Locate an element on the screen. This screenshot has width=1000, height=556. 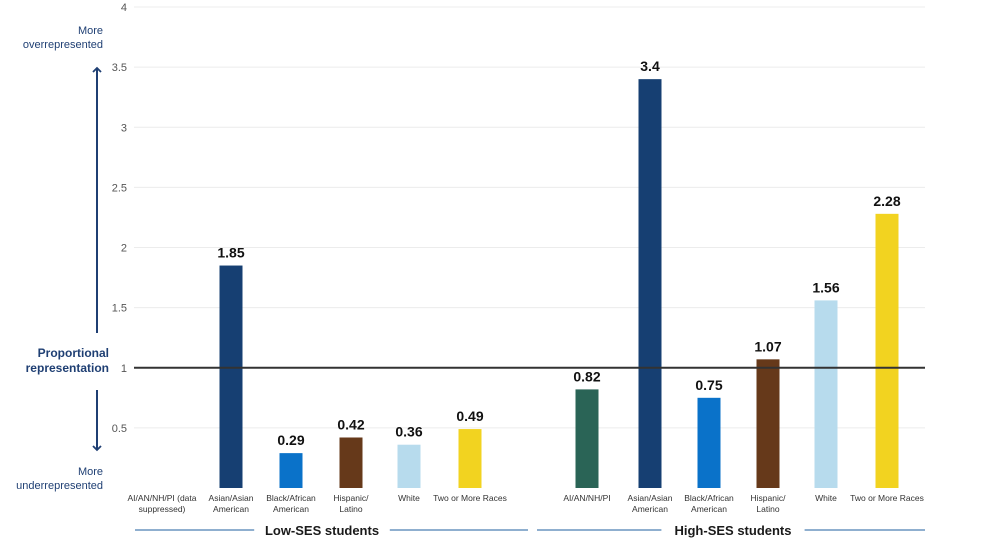
y-tick-label: 1.5 is located at coordinates (119, 309).